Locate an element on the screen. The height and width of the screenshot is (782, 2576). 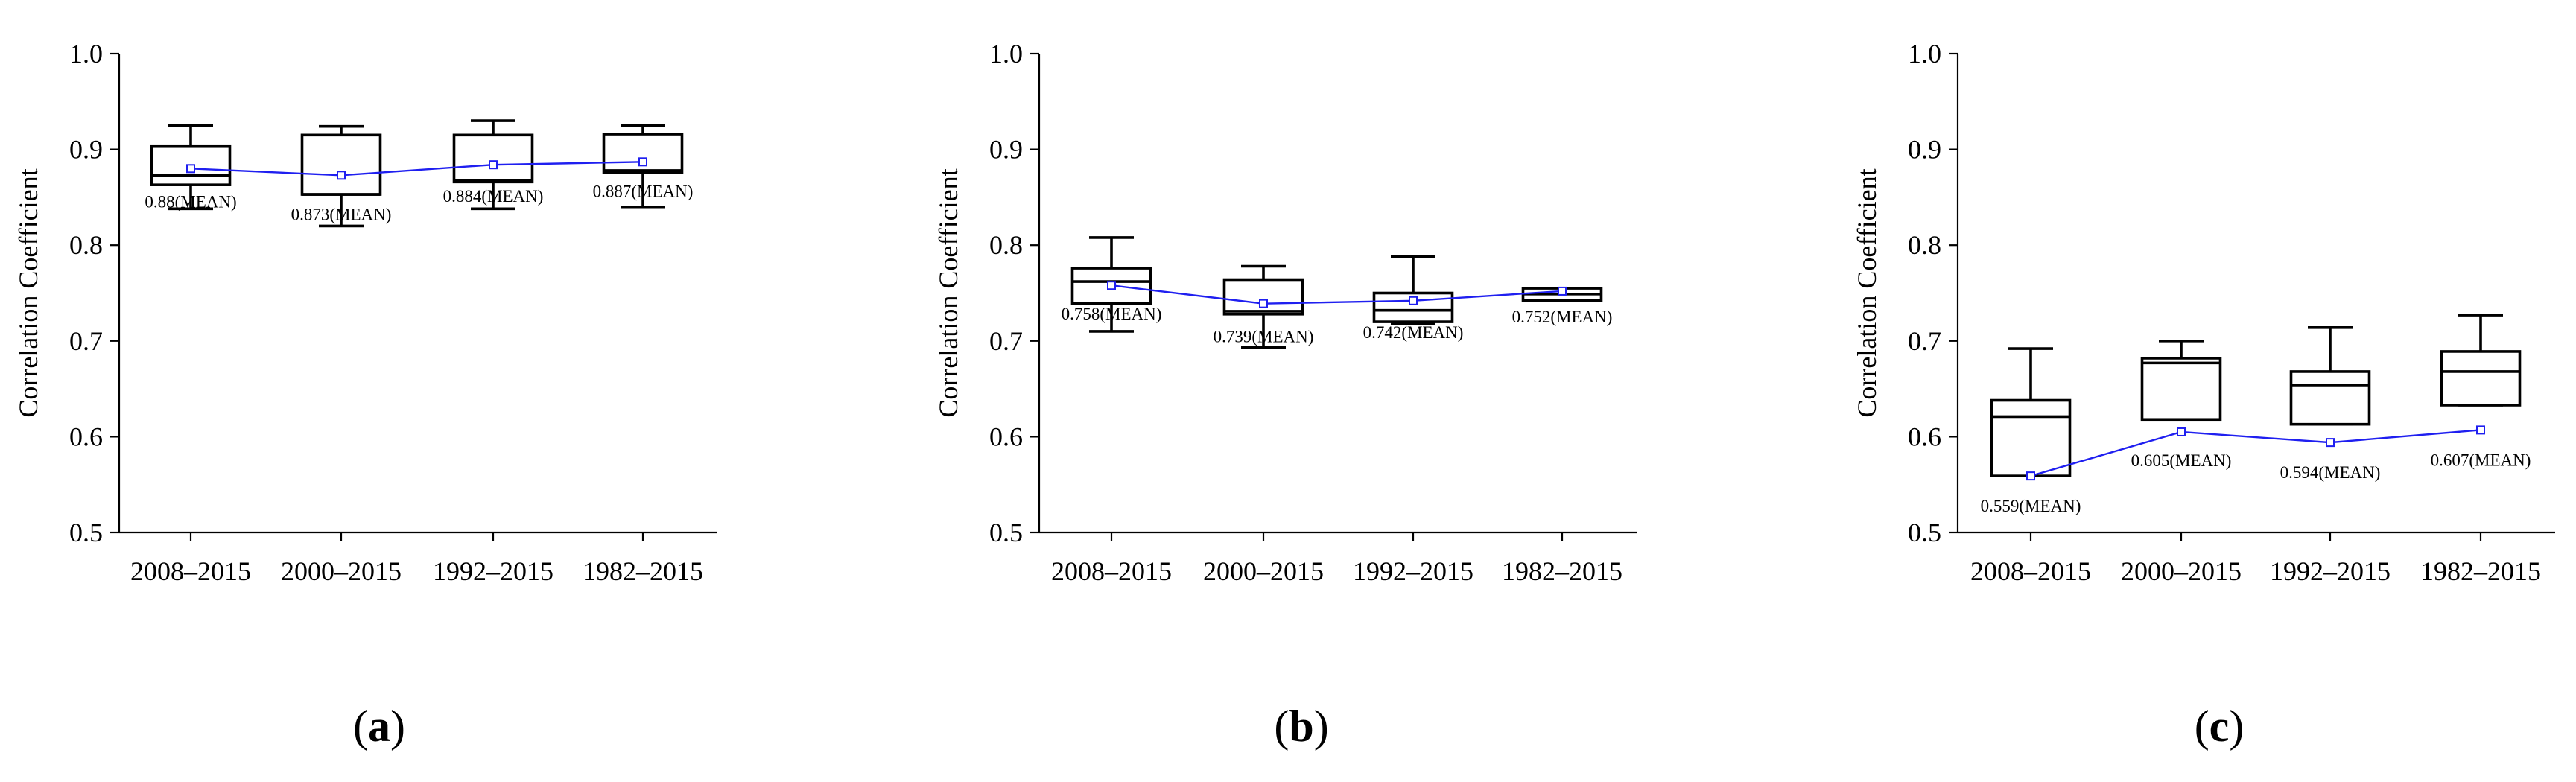
mean-label: 0.887(MEAN) is located at coordinates (643, 191).